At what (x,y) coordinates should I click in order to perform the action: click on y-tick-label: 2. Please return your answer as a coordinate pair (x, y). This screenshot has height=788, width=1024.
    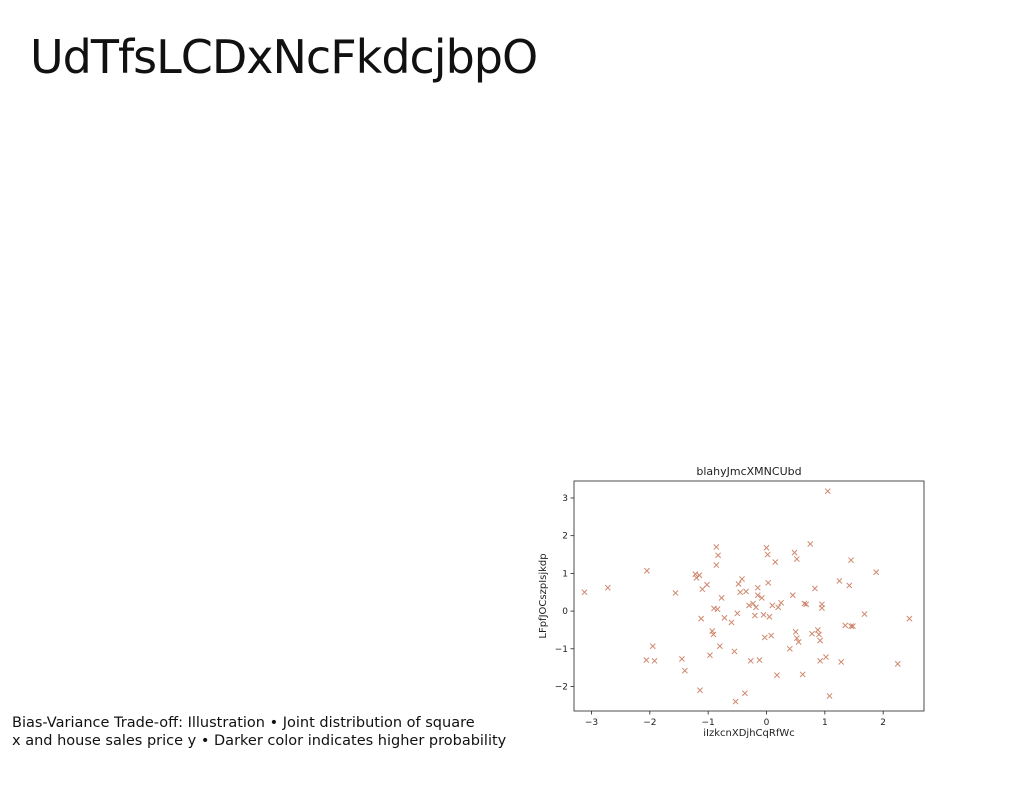
    Looking at the image, I should click on (565, 537).